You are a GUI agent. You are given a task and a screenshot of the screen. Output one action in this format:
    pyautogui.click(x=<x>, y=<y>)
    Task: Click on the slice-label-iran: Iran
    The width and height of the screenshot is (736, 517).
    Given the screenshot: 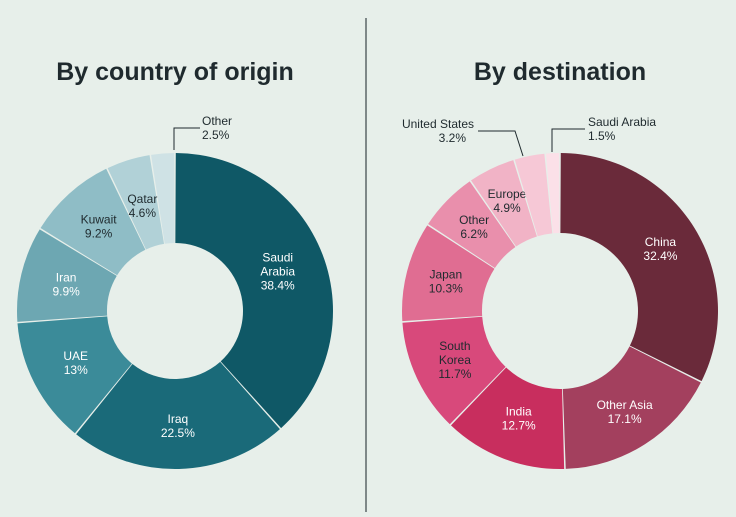 What is the action you would take?
    pyautogui.click(x=66, y=278)
    